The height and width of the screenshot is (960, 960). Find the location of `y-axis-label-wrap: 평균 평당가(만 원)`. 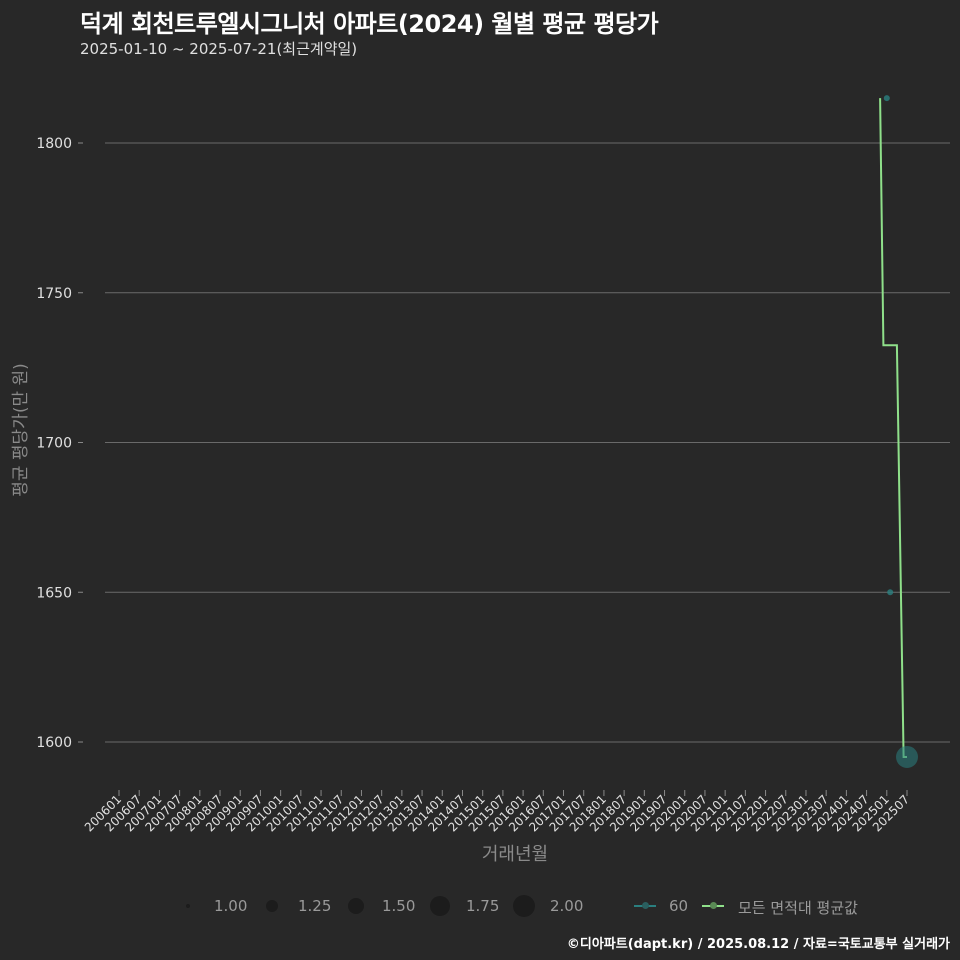

y-axis-label-wrap: 평균 평당가(만 원) is located at coordinates (17, 430).